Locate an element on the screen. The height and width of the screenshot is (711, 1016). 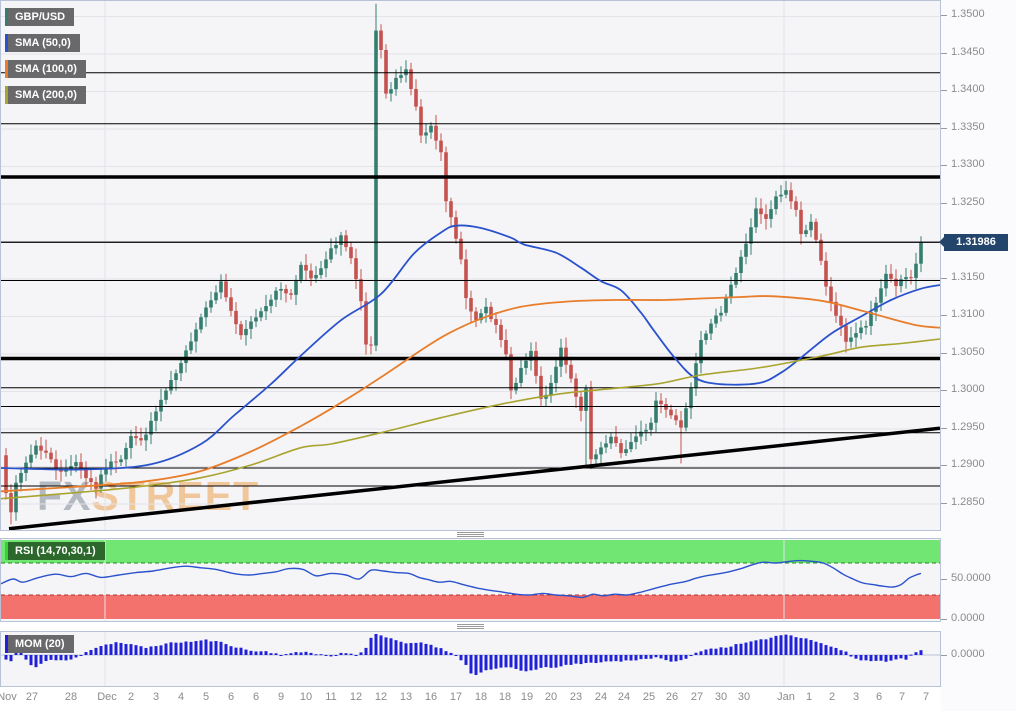
time-axis-label: 6 is located at coordinates (256, 697).